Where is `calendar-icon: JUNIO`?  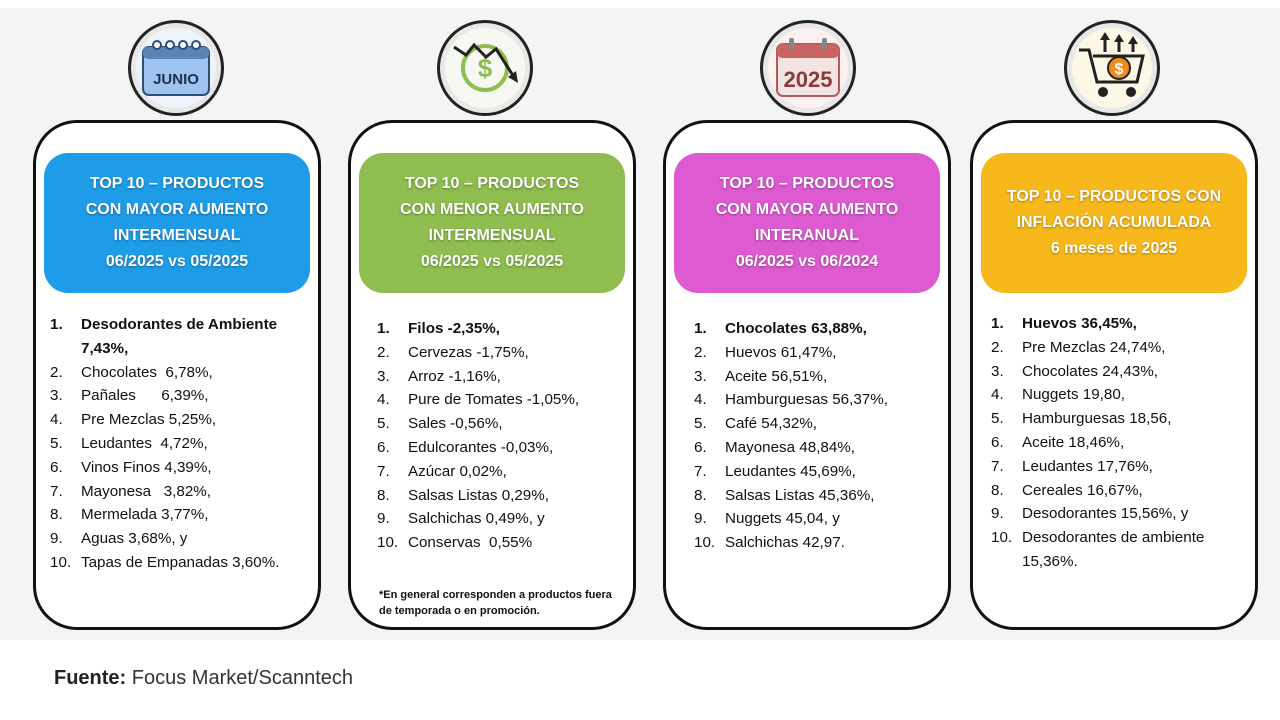
calendar-icon: JUNIO is located at coordinates (176, 68).